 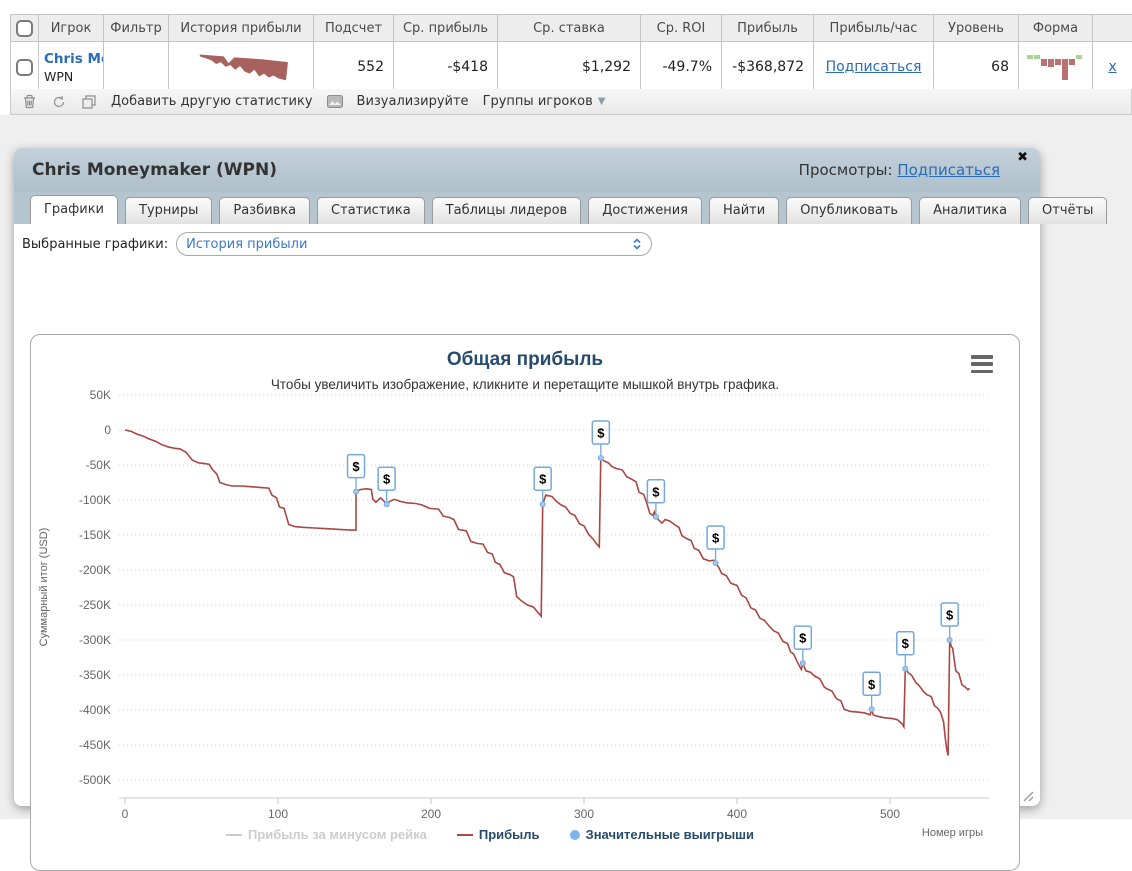 I want to click on copy-icon, so click(x=89, y=102).